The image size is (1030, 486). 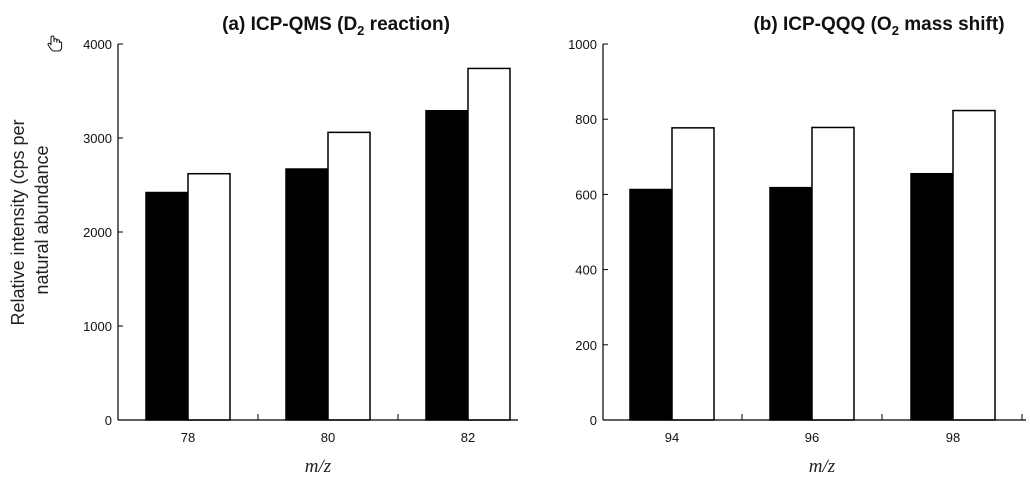 I want to click on chart-b-y-tick-label-1000: 1000, so click(x=582, y=44).